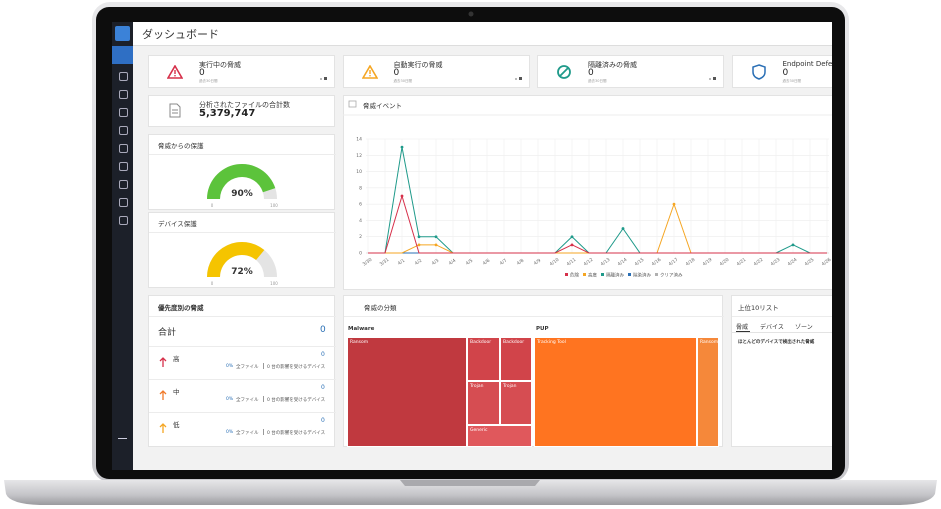 The image size is (941, 509). I want to click on gauge-title: デバイス保護, so click(177, 224).